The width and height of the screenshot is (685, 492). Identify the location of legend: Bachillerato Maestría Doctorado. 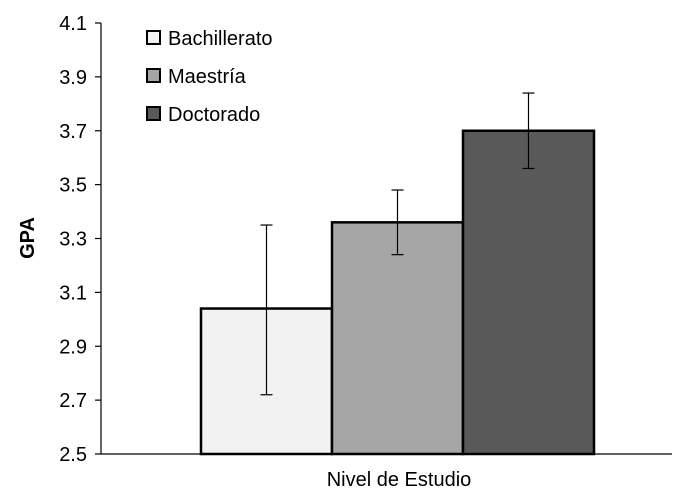
(209, 77).